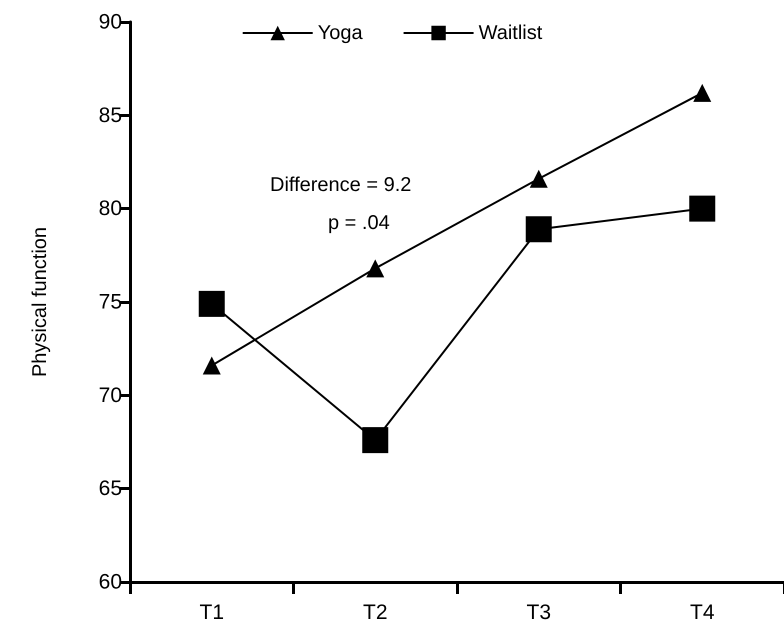 This screenshot has height=630, width=784. Describe the element at coordinates (110, 488) in the screenshot. I see `y-tick-label: 65` at that location.